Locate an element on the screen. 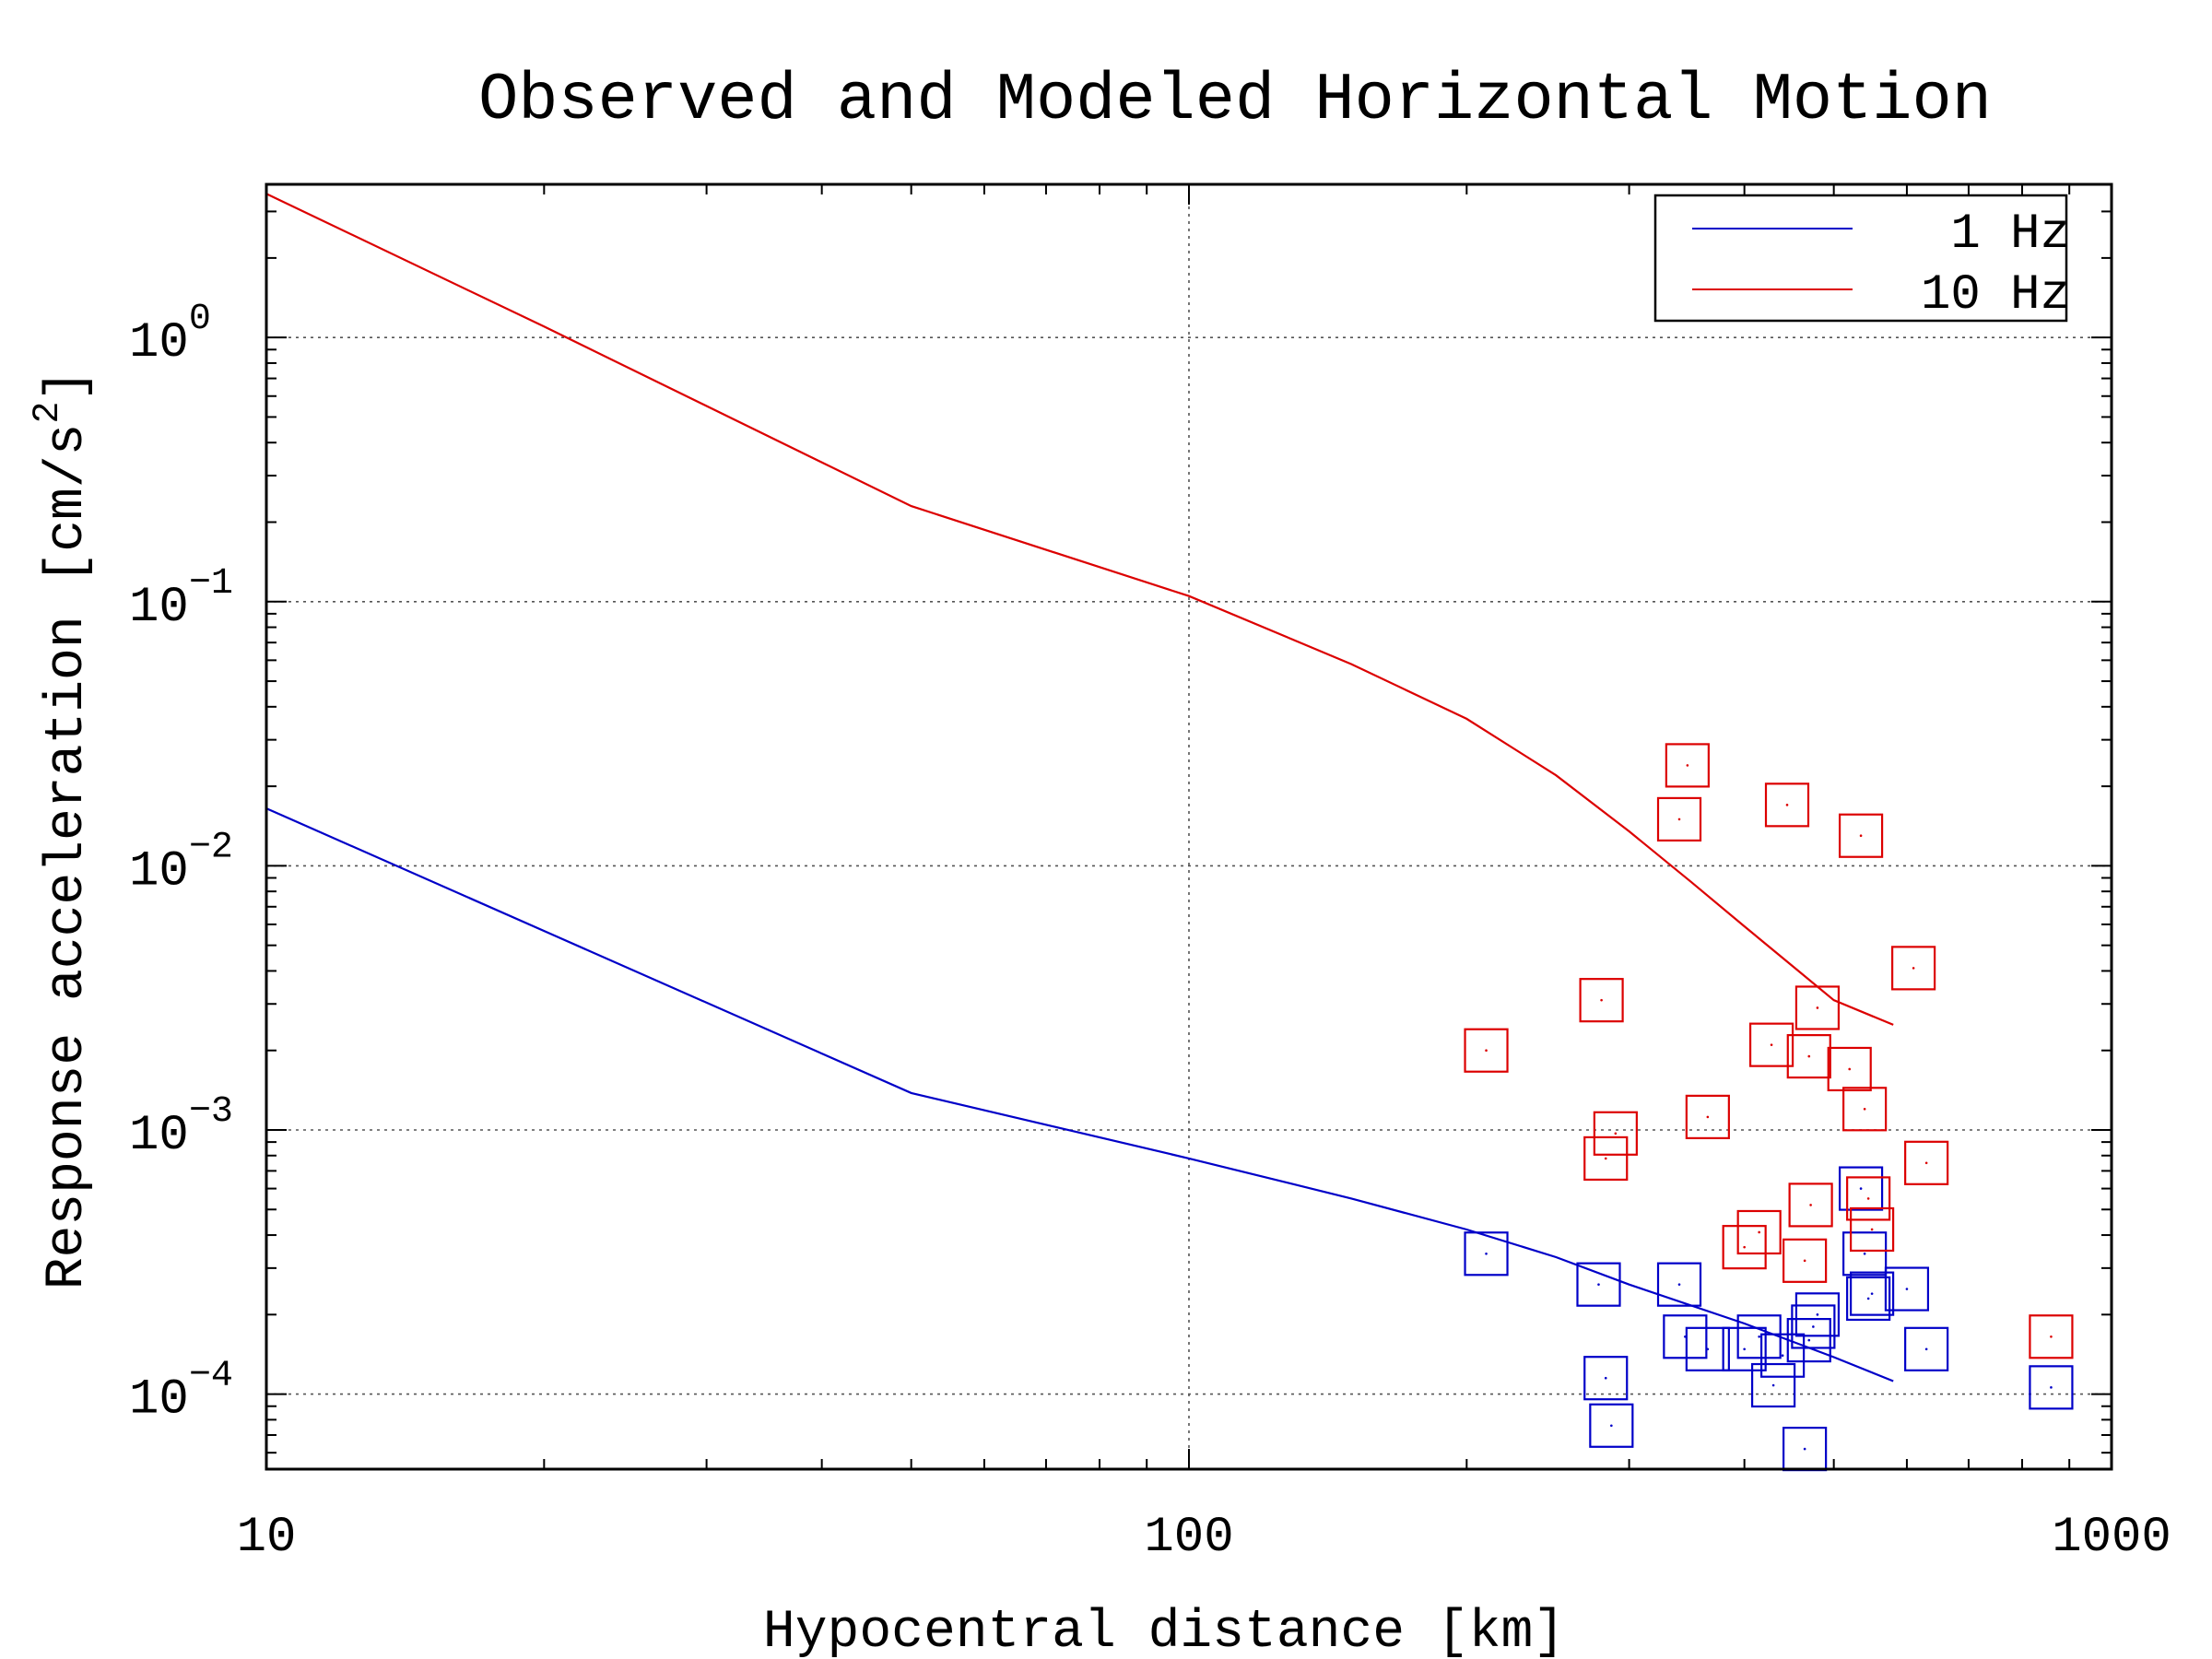 Image resolution: width=2212 pixels, height=1659 pixels. legend: 1 Hz 10 Hz is located at coordinates (1861, 259).